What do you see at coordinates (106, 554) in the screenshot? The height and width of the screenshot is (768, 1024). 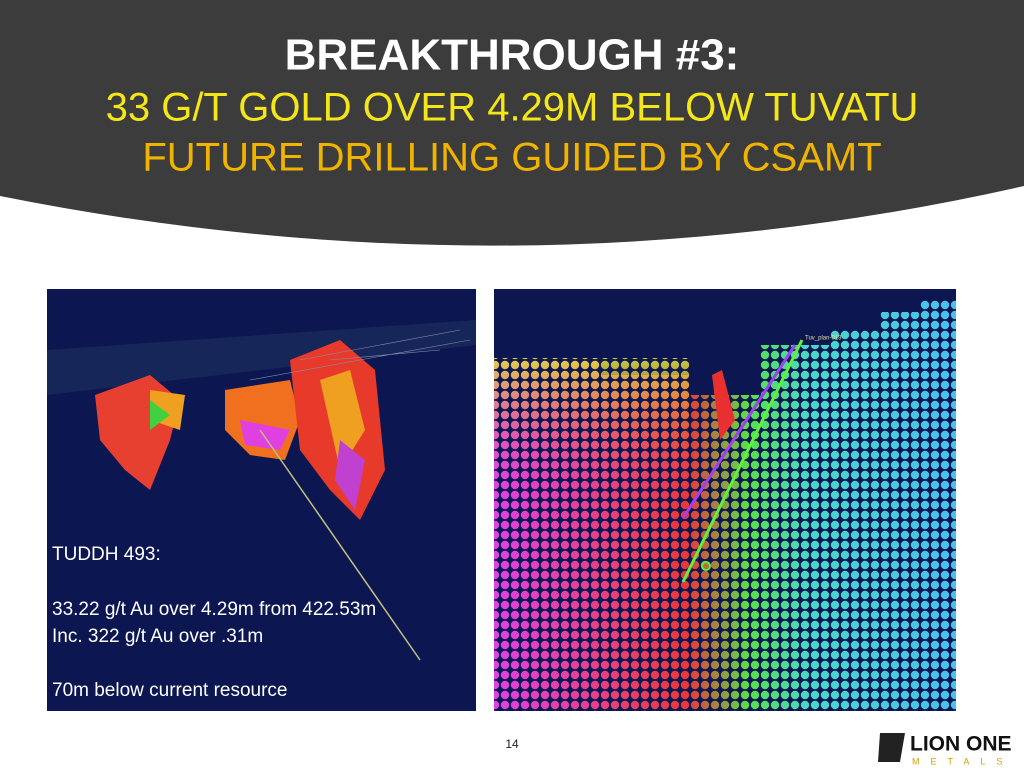 I see `hole-id: TUDDH 493:` at bounding box center [106, 554].